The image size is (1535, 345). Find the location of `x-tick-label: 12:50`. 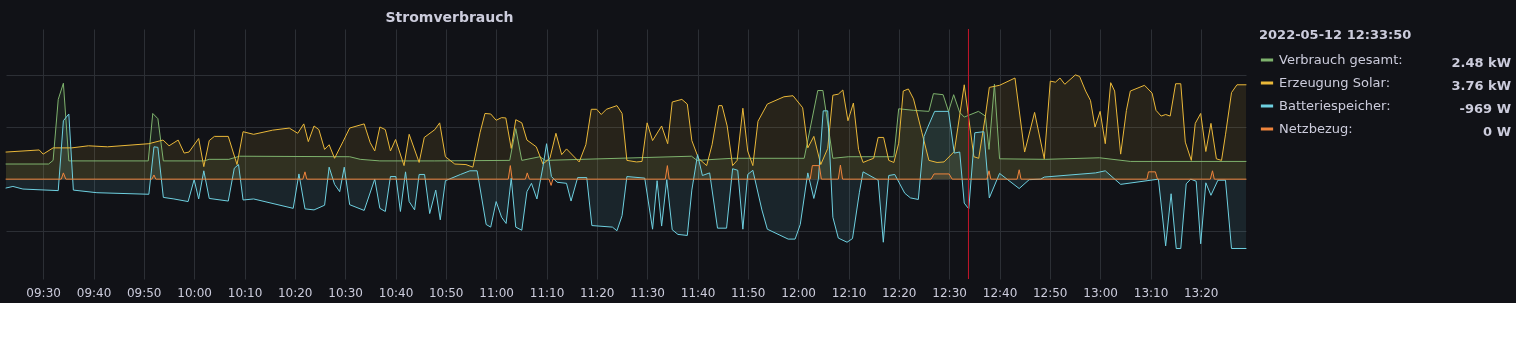

x-tick-label: 12:50 is located at coordinates (1050, 292).